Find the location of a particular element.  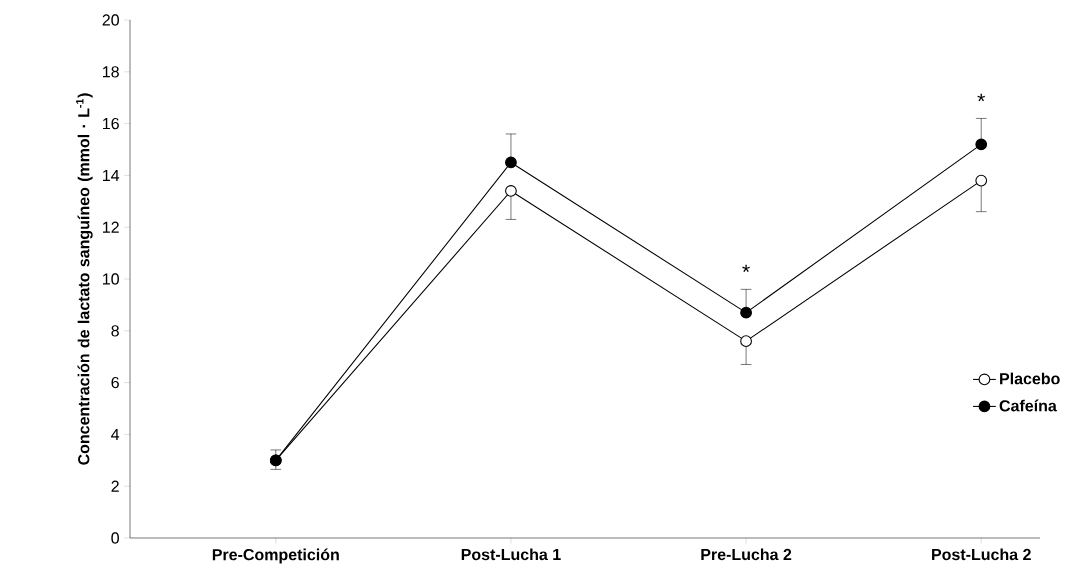

y-tick-label: 18 is located at coordinates (111, 72).